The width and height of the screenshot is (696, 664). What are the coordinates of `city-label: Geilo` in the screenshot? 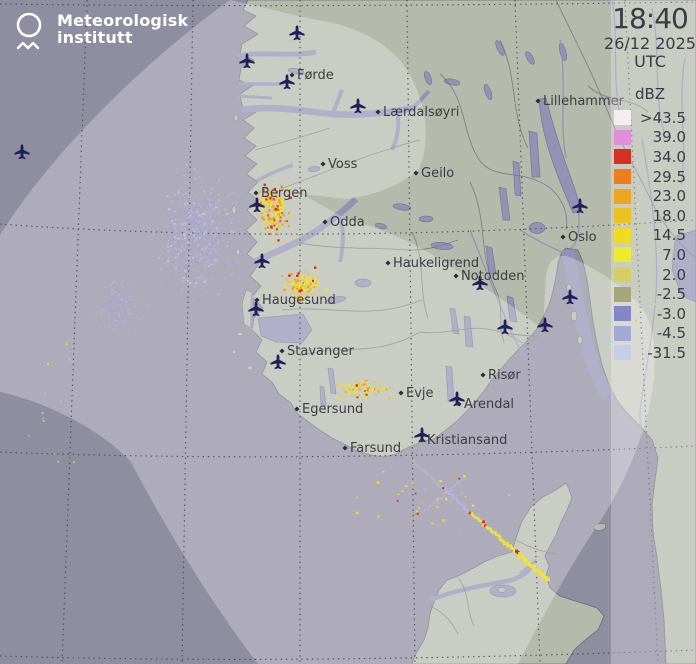 It's located at (437, 173).